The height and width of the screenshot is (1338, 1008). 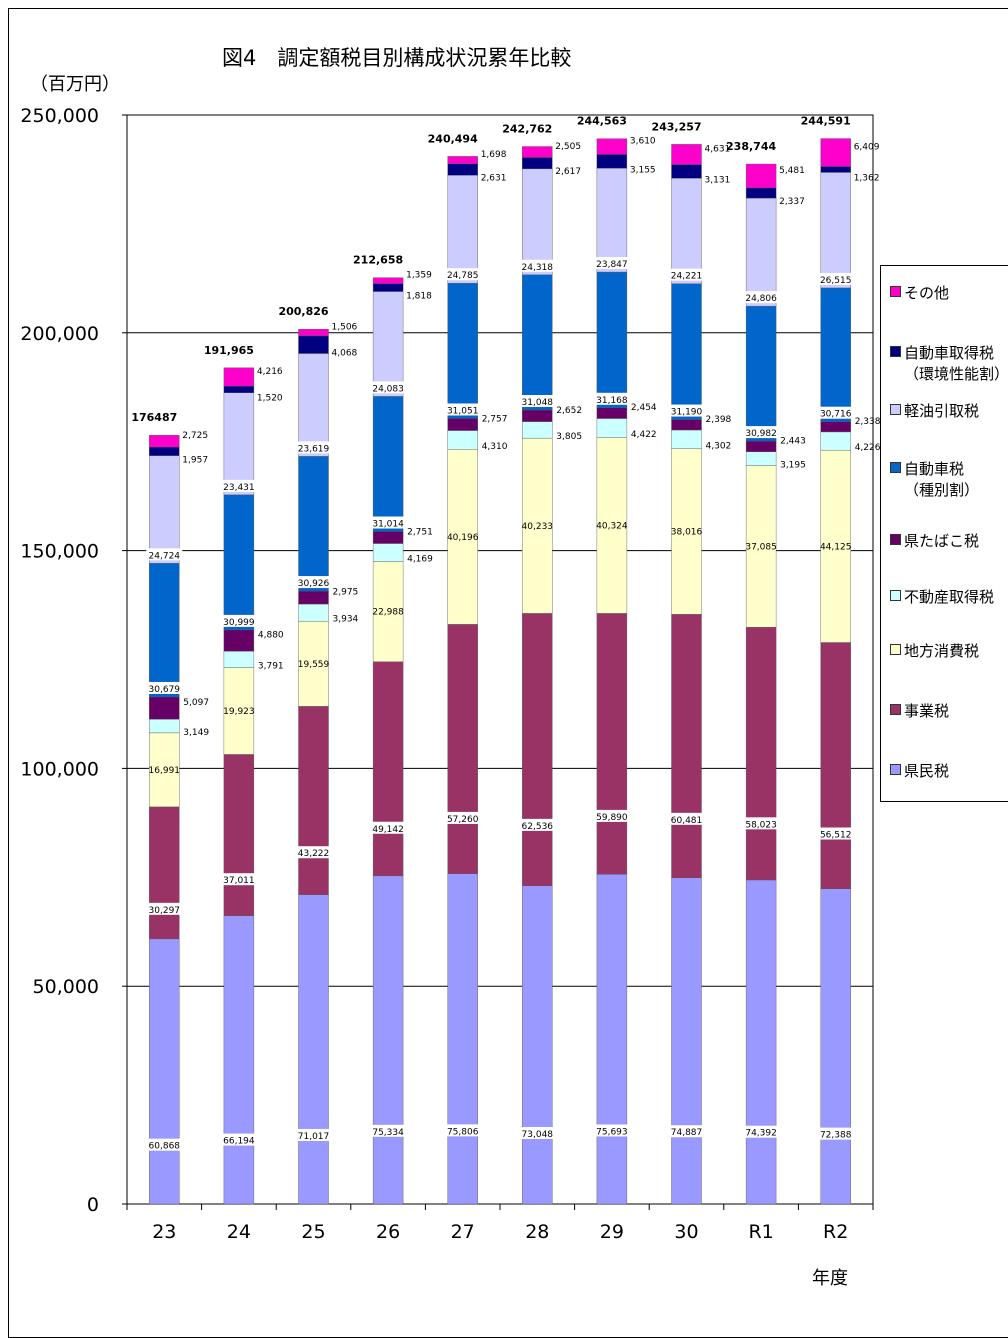 What do you see at coordinates (196, 733) in the screenshot?
I see `data-label: 3,149` at bounding box center [196, 733].